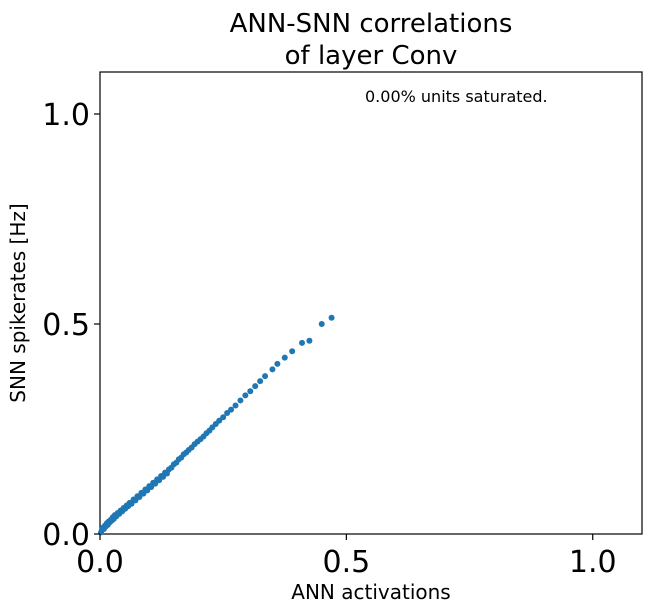 The height and width of the screenshot is (613, 659). What do you see at coordinates (66, 115) in the screenshot?
I see `y-tick-label: 1.0` at bounding box center [66, 115].